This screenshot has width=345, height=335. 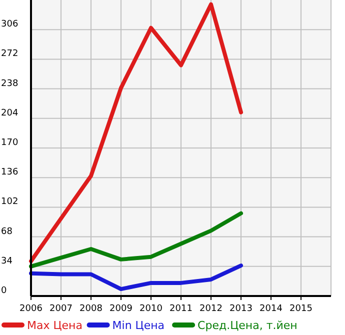 What do you see at coordinates (61, 309) in the screenshot?
I see `x-tick-label: 2007` at bounding box center [61, 309].